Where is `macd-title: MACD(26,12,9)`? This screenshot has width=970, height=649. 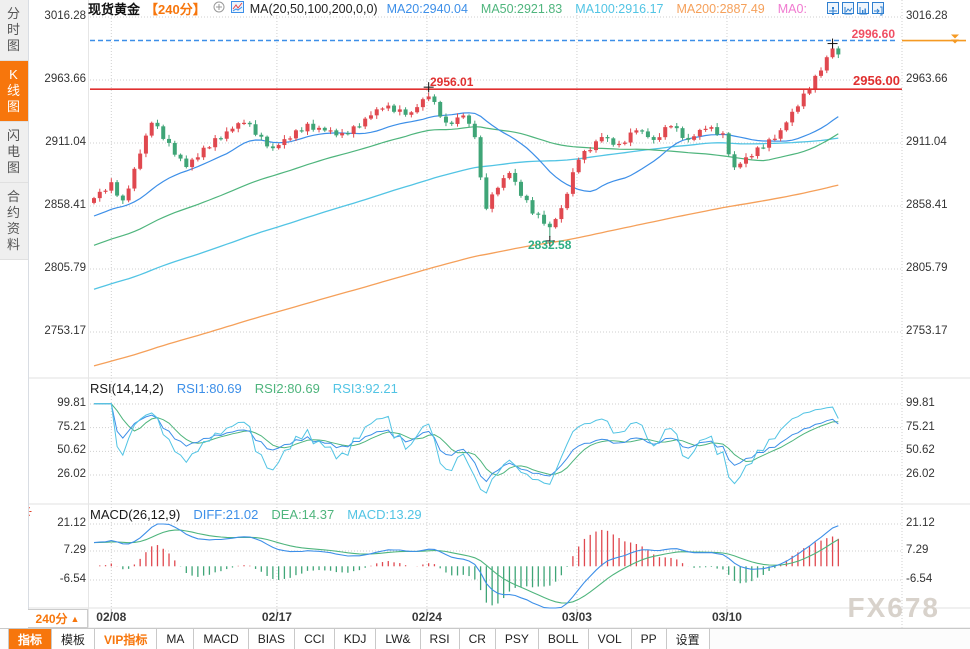 macd-title: MACD(26,12,9) is located at coordinates (135, 514).